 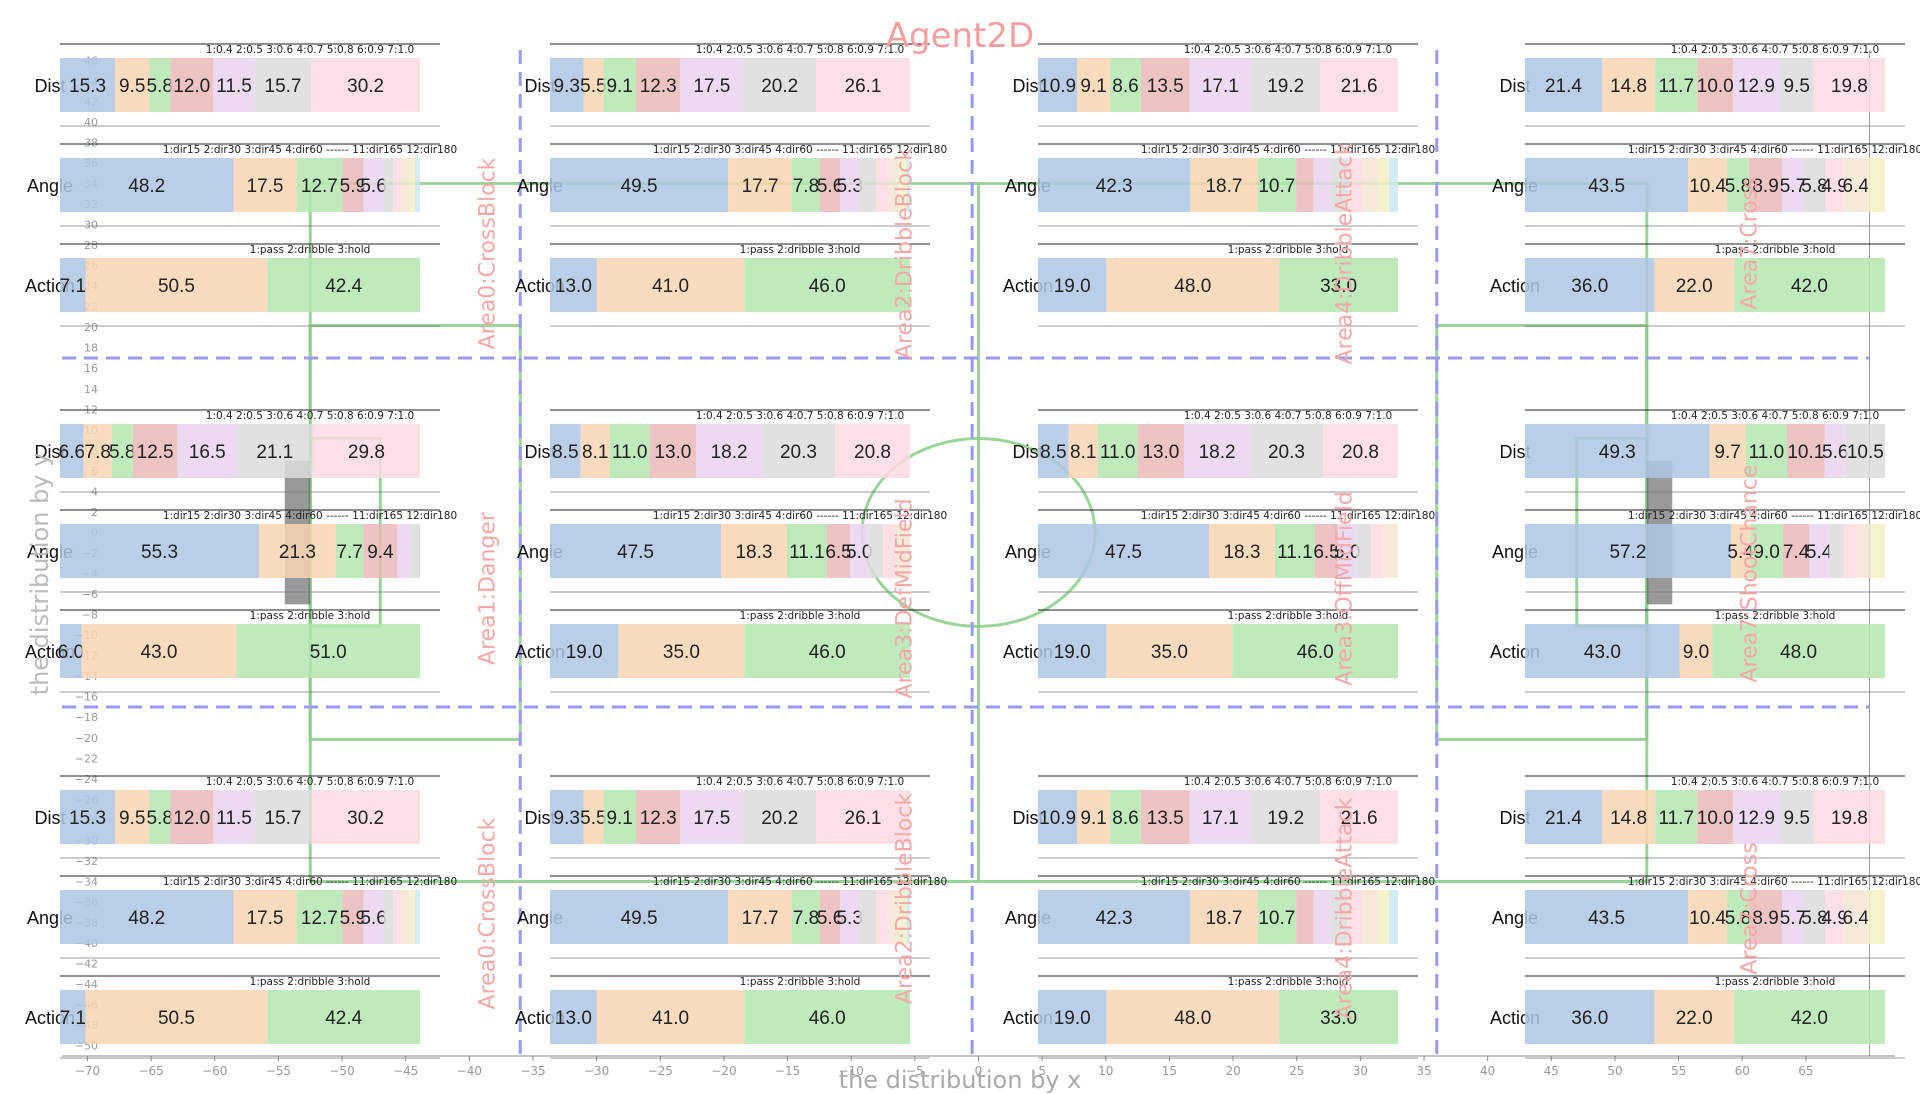 I want to click on action-value-label: 33.0, so click(x=1338, y=1018).